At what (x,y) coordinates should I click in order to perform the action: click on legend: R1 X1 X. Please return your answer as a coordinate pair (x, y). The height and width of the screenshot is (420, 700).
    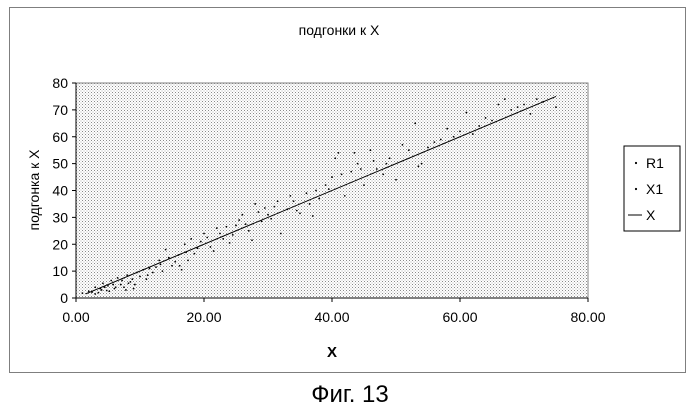
    Looking at the image, I should click on (652, 188).